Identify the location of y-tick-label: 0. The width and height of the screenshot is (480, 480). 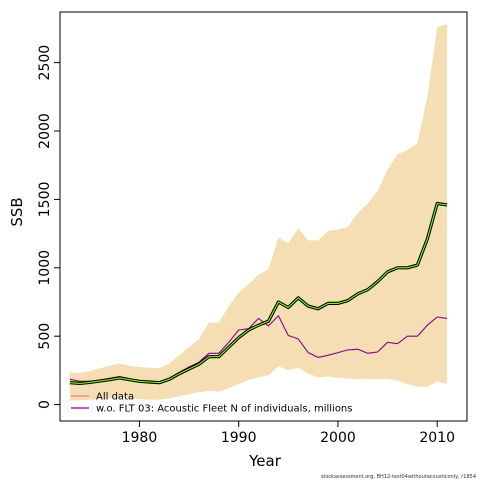
(45, 404).